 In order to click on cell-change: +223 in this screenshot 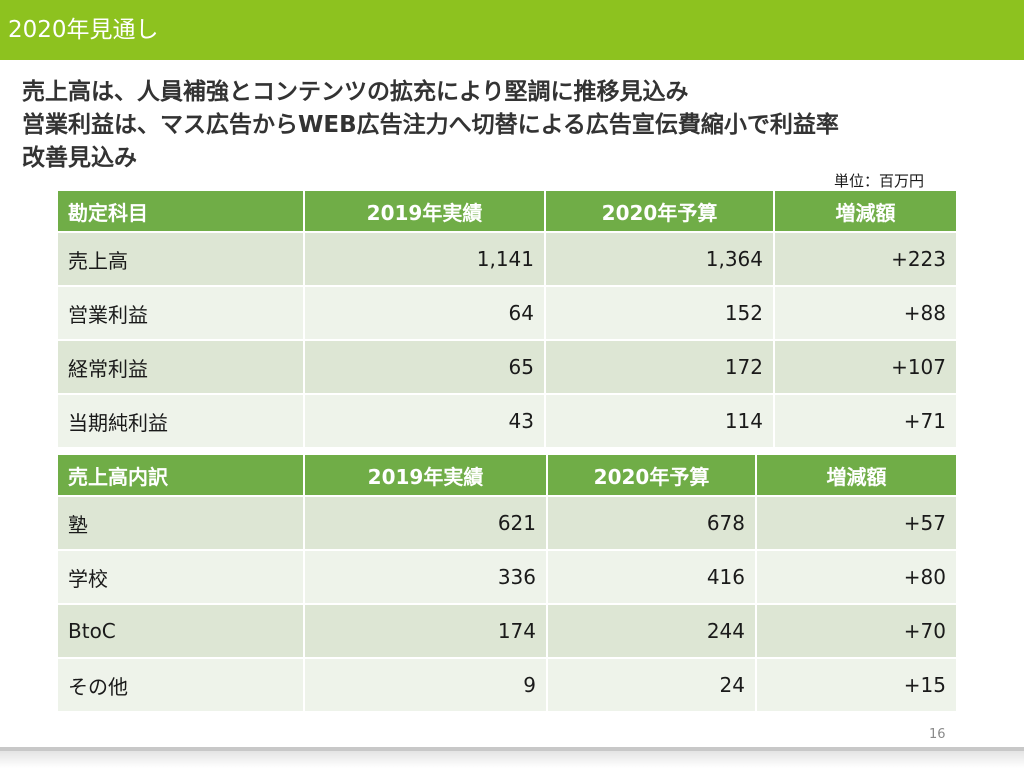, I will do `click(865, 260)`.